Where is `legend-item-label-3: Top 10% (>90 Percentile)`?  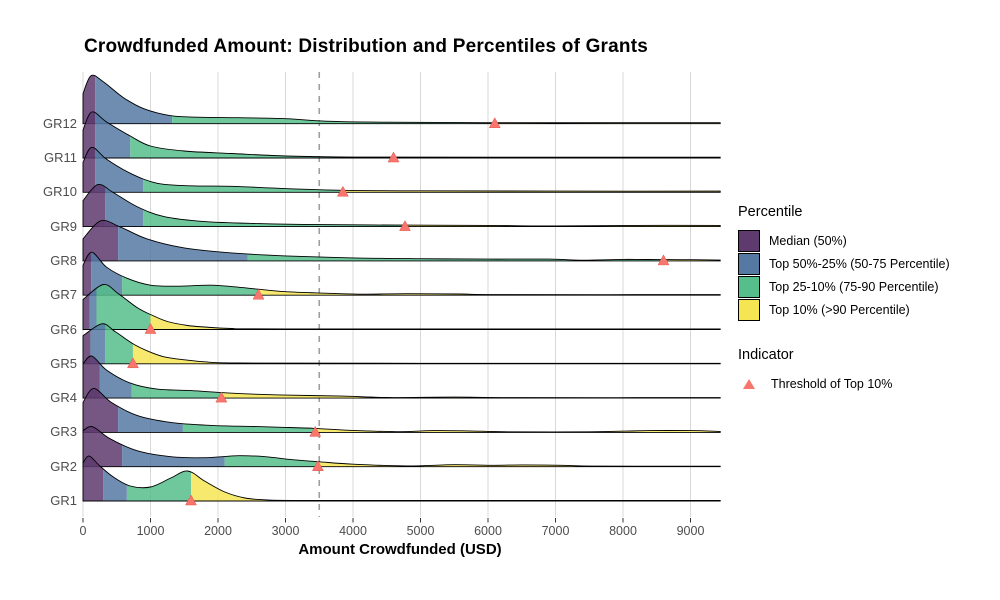 legend-item-label-3: Top 10% (>90 Percentile) is located at coordinates (839, 309).